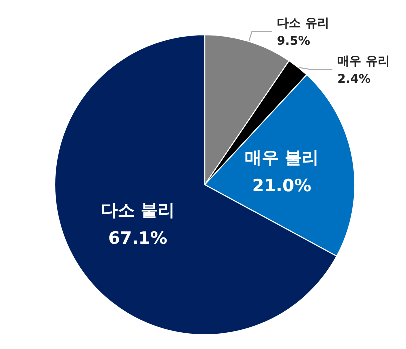 The width and height of the screenshot is (406, 349). What do you see at coordinates (138, 210) in the screenshot?
I see `slice-label: 다소 불리` at bounding box center [138, 210].